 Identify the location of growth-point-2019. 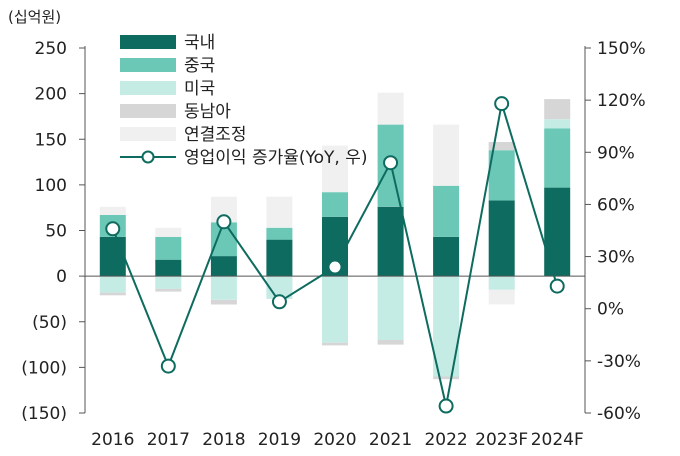
(279, 302).